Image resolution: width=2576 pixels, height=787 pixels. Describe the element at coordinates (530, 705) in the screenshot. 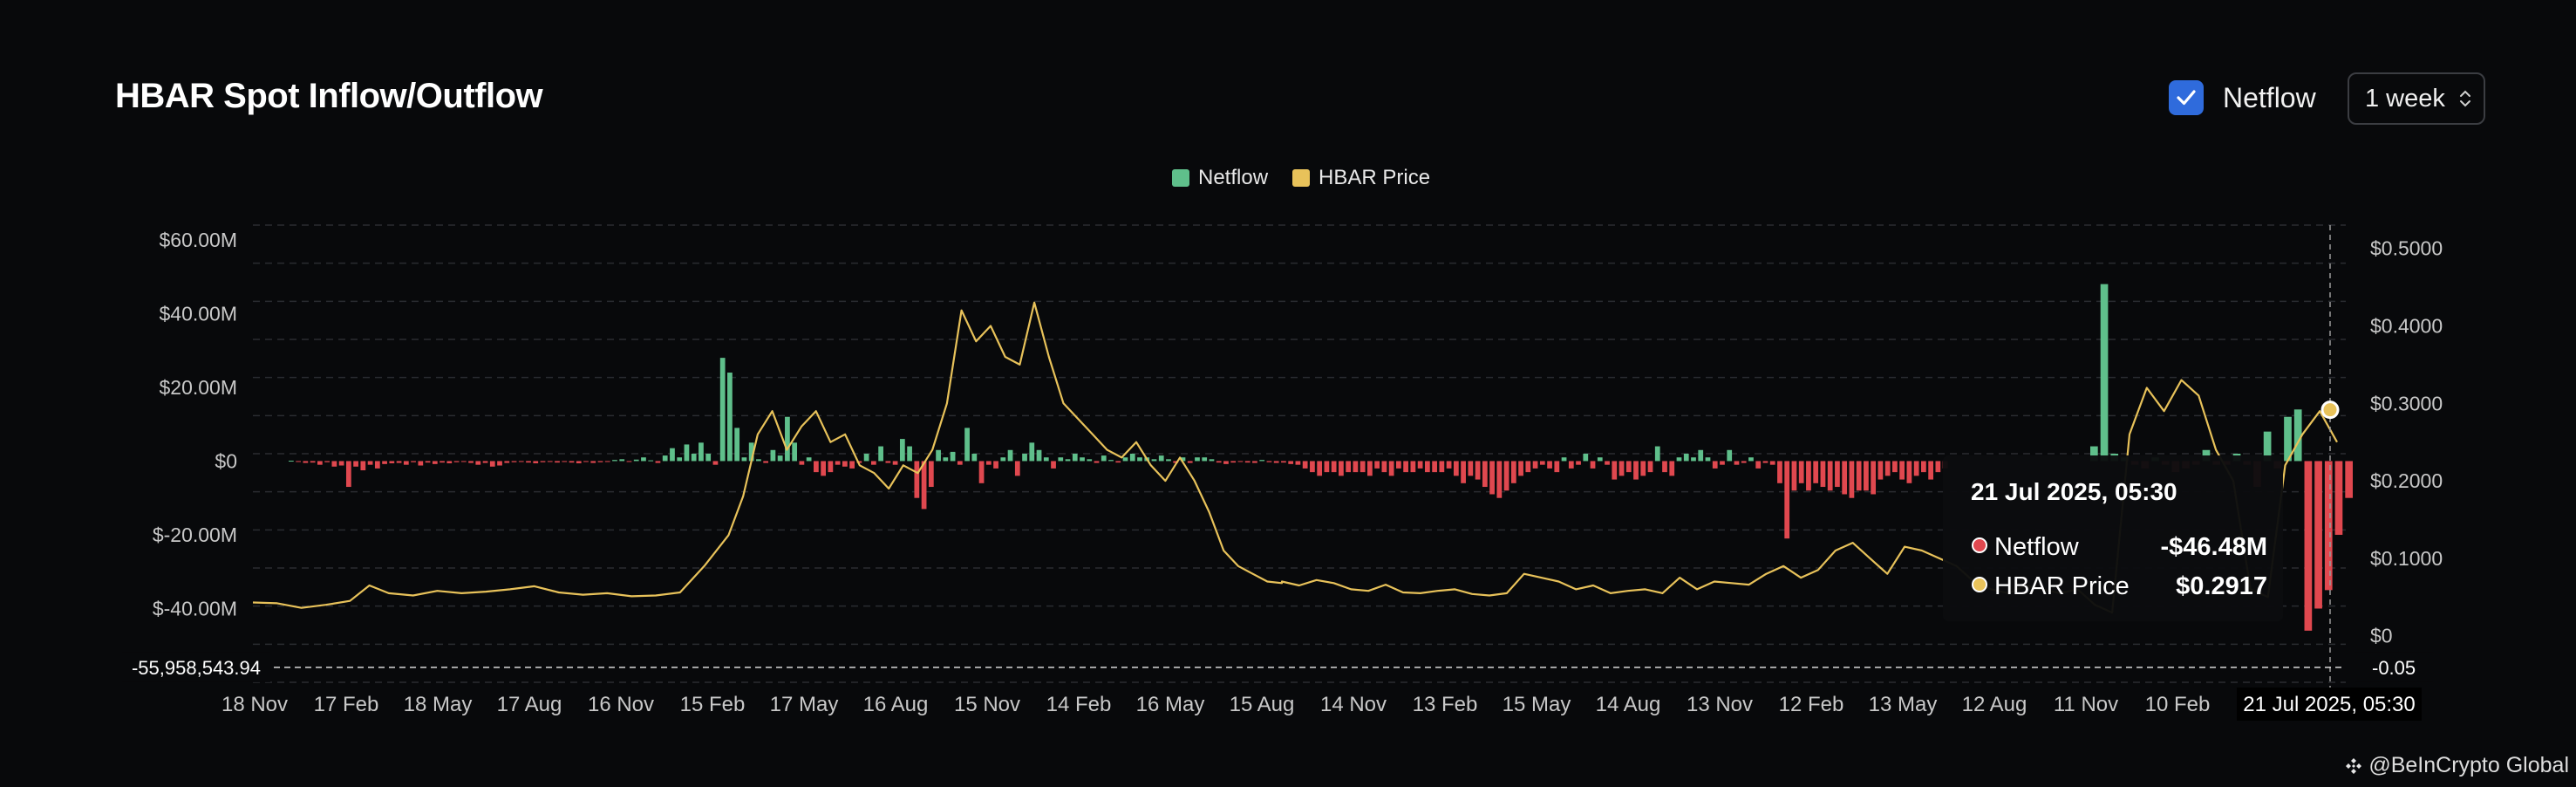

I see `x-tick-label: 17 Aug` at that location.